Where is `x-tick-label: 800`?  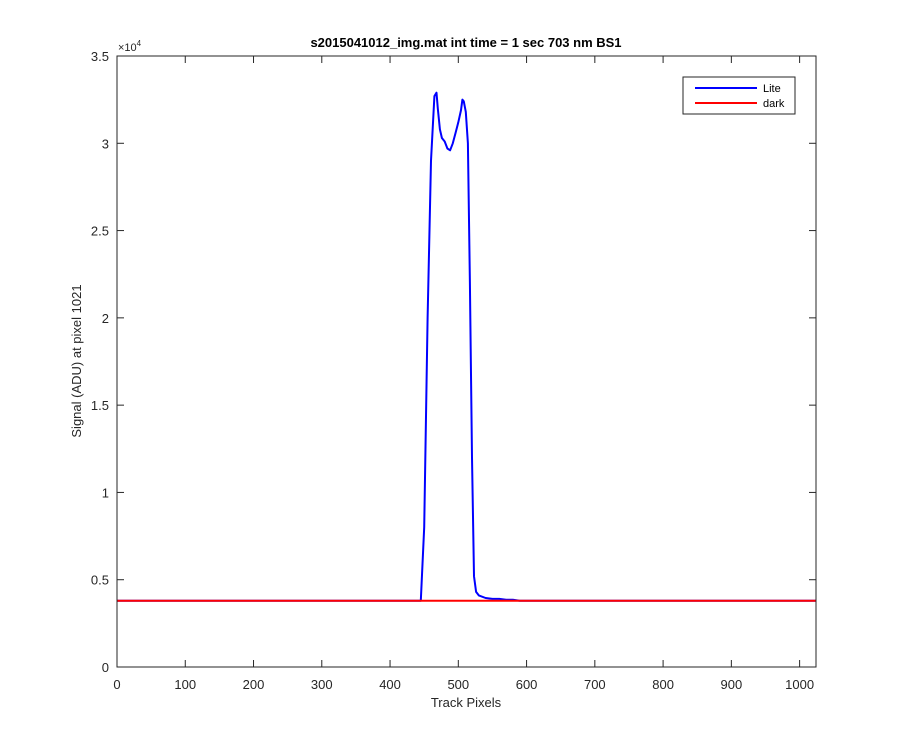
x-tick-label: 800 is located at coordinates (663, 684).